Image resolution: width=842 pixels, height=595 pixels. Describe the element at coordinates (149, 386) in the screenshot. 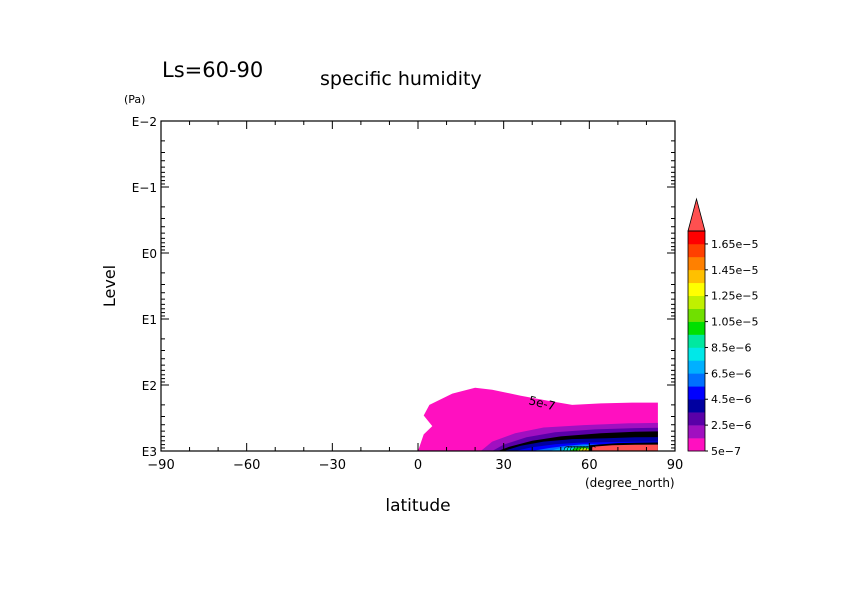

I see `y-tick-label: E2` at that location.